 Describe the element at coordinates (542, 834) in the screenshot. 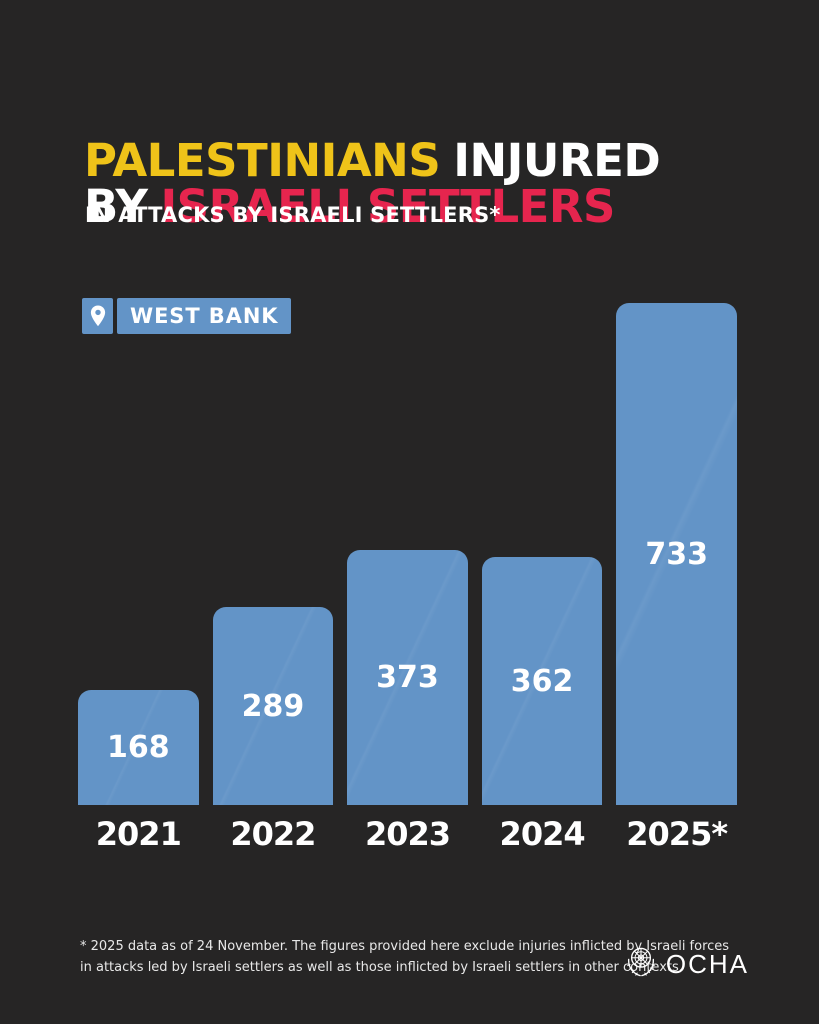

I see `x-axis-label: 2024` at that location.